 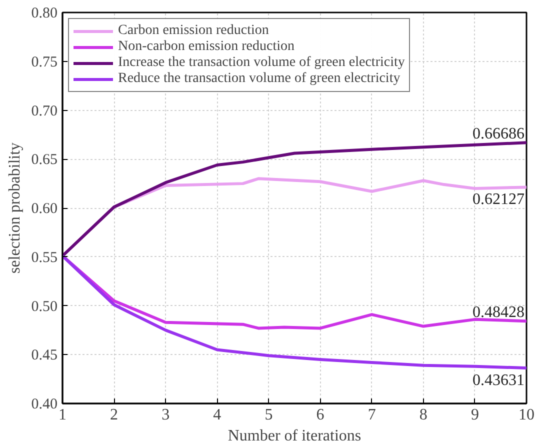 What do you see at coordinates (498, 313) in the screenshot?
I see `annotation: 0.48428` at bounding box center [498, 313].